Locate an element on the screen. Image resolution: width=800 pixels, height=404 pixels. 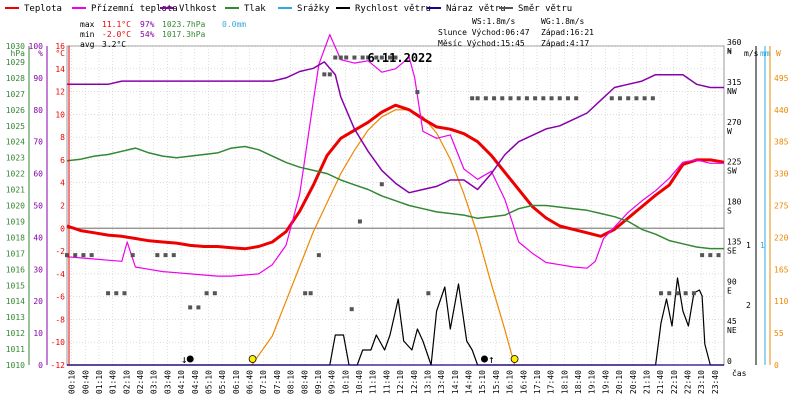
x-tick-label: 17:10 is located at coordinates (537, 382).